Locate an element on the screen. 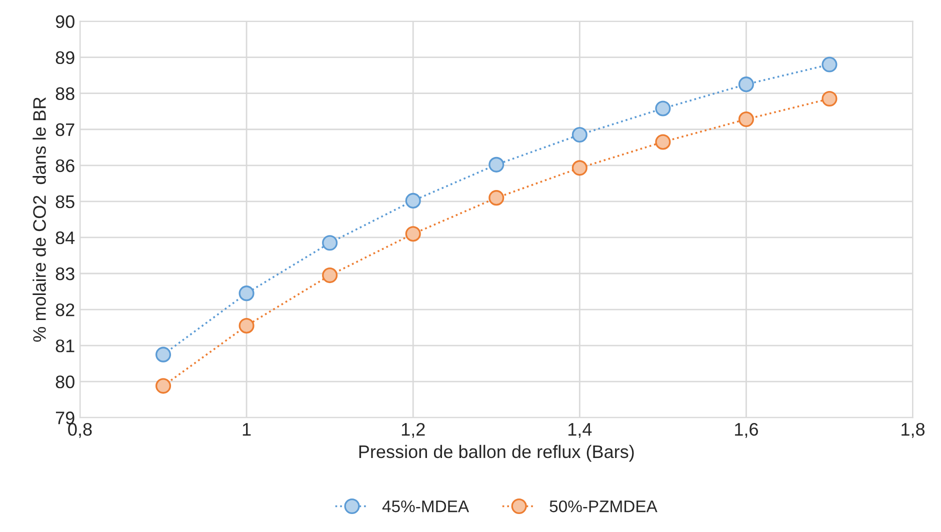 Image resolution: width=941 pixels, height=532 pixels. y-tick-label: 81 is located at coordinates (65, 345).